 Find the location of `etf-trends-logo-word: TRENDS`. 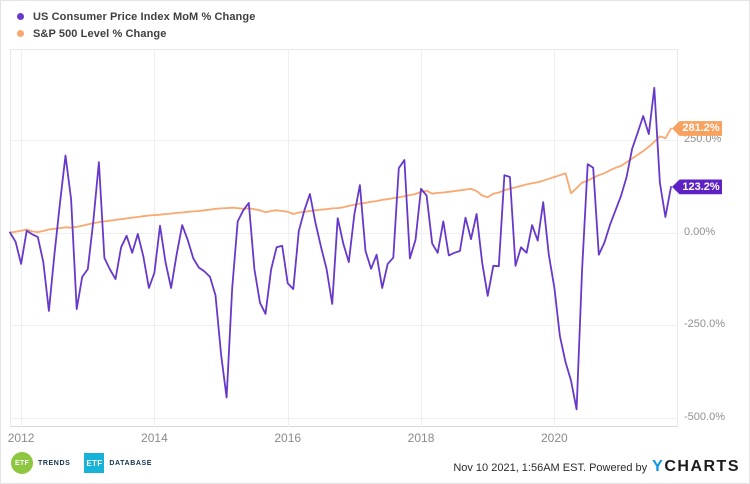

etf-trends-logo-word: TRENDS is located at coordinates (54, 463).